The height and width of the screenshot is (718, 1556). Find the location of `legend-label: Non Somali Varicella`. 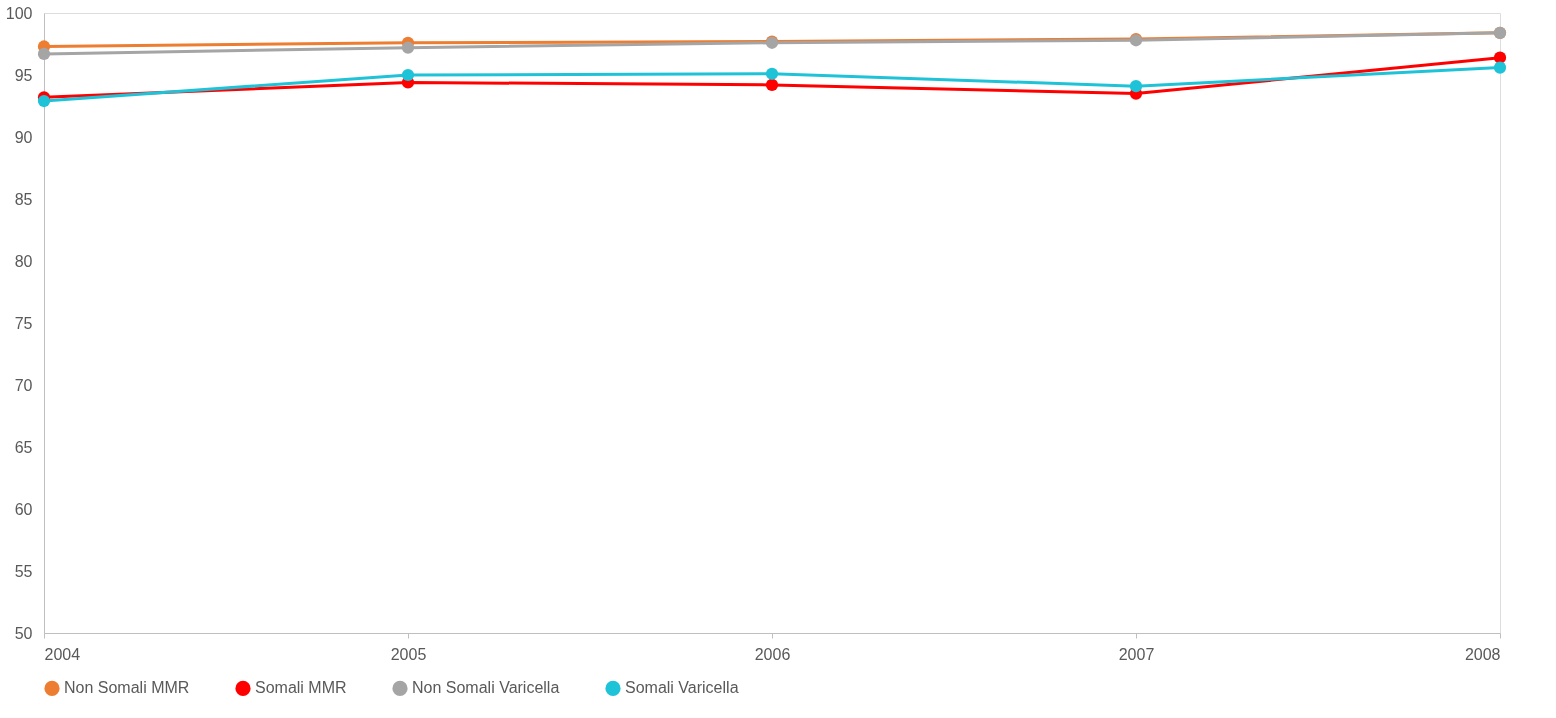

legend-label: Non Somali Varicella is located at coordinates (486, 688).